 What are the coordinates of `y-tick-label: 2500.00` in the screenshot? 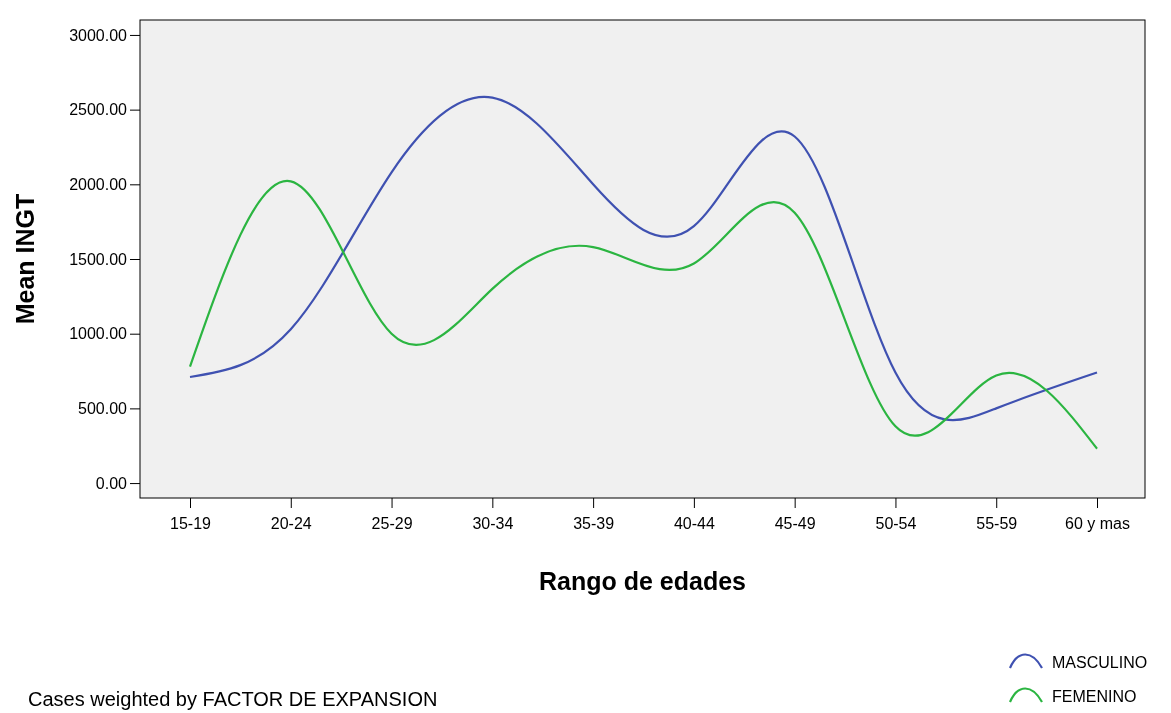 It's located at (98, 110).